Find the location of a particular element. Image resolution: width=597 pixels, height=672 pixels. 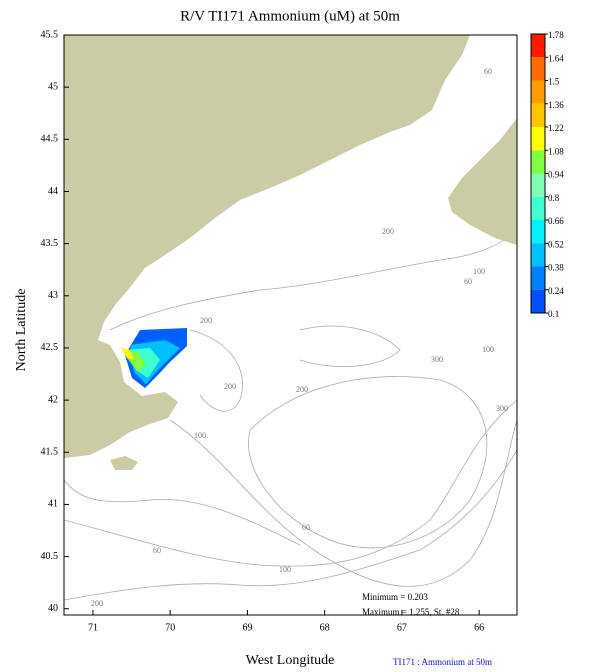

colorbar-label: 0.94 is located at coordinates (556, 175).